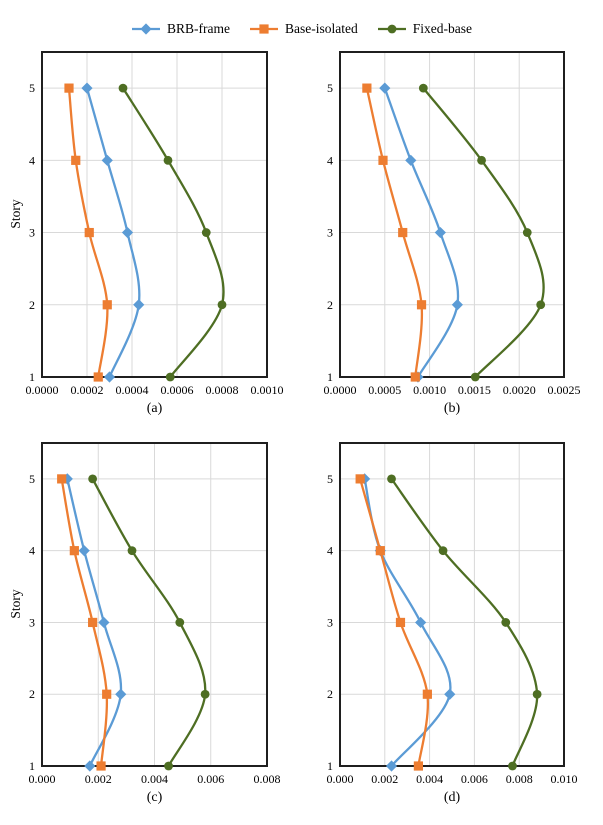  I want to click on chart-caption-c: (c), so click(154, 797).